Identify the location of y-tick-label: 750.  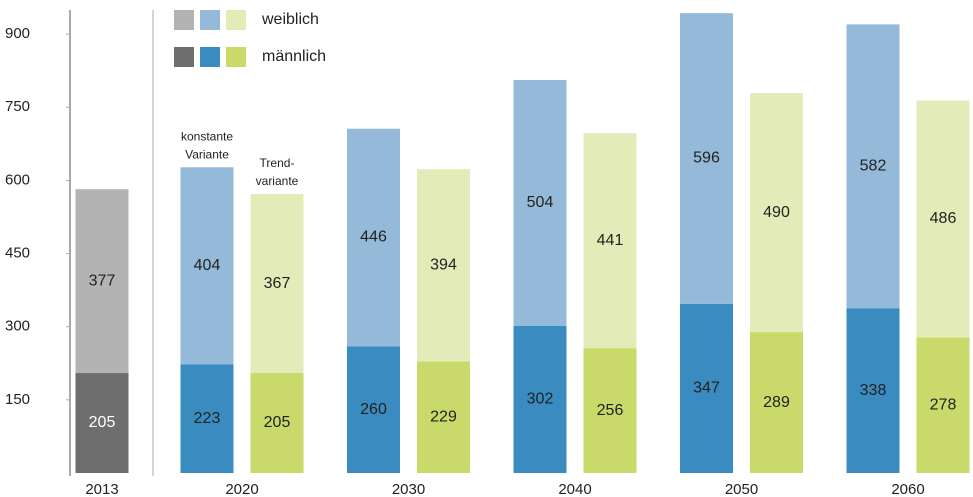
(17, 106).